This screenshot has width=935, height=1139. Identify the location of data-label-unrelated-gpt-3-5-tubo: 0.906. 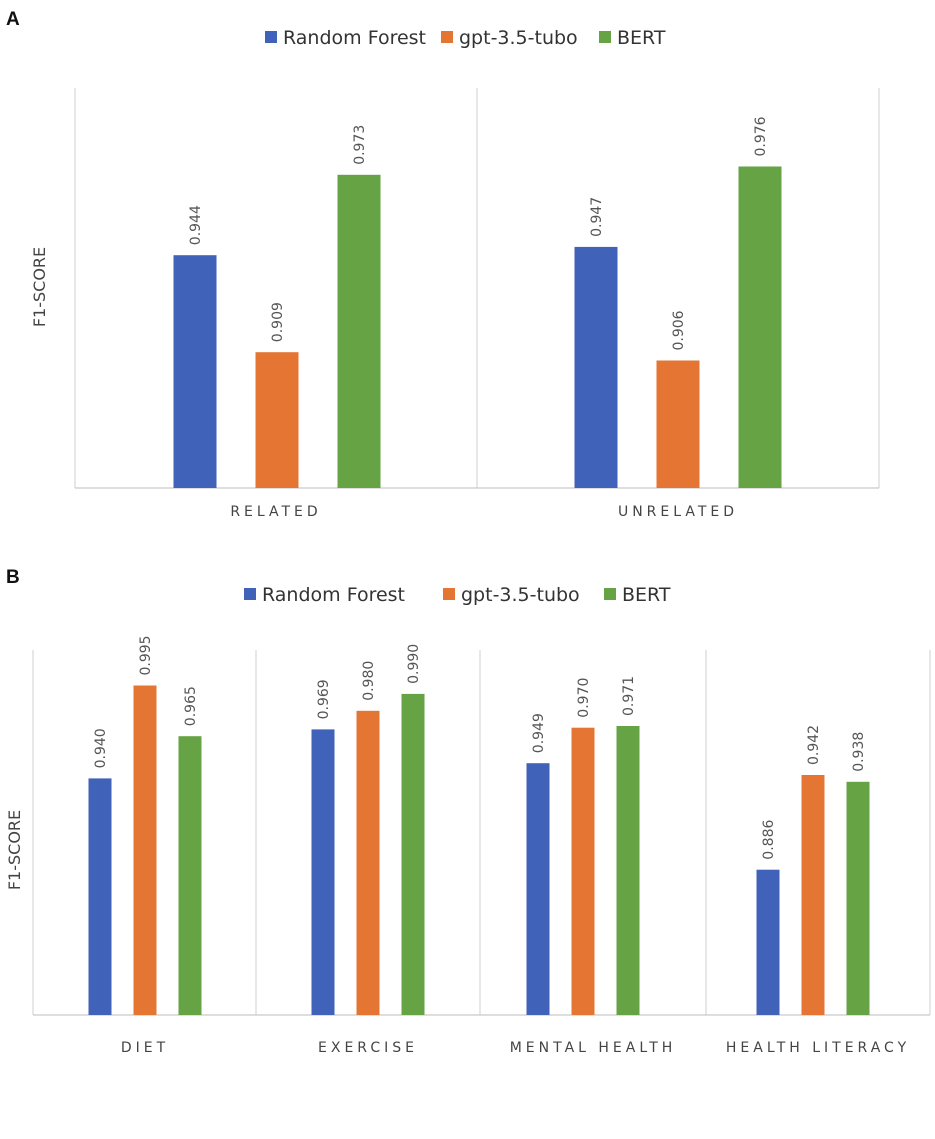
(679, 330).